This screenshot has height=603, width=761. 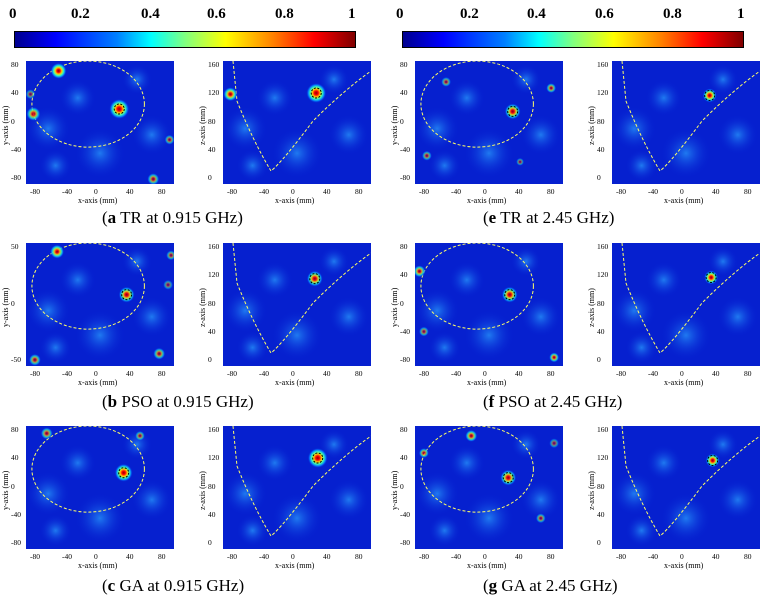 What do you see at coordinates (185, 39) in the screenshot?
I see `colorbar-left-gradient` at bounding box center [185, 39].